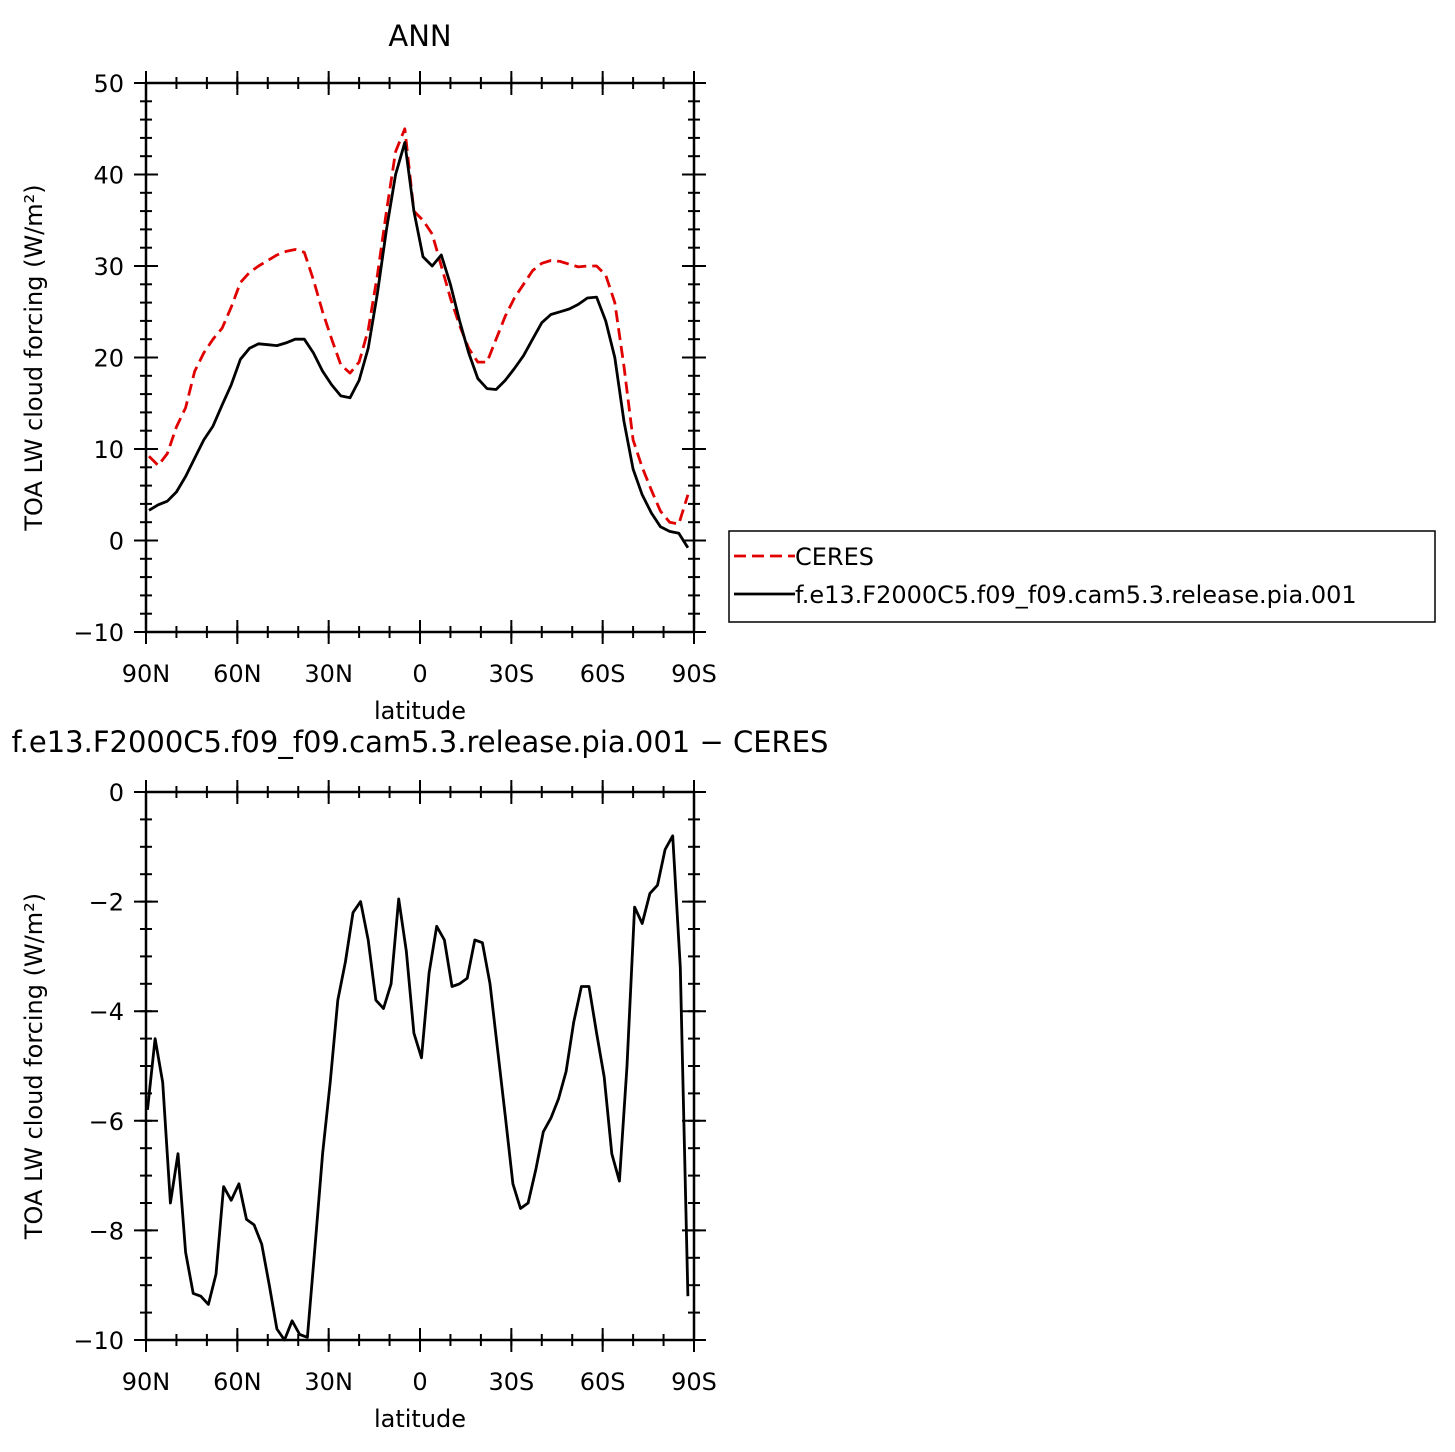 The height and width of the screenshot is (1452, 1455). I want to click on y-tick-label: −2, so click(106, 903).